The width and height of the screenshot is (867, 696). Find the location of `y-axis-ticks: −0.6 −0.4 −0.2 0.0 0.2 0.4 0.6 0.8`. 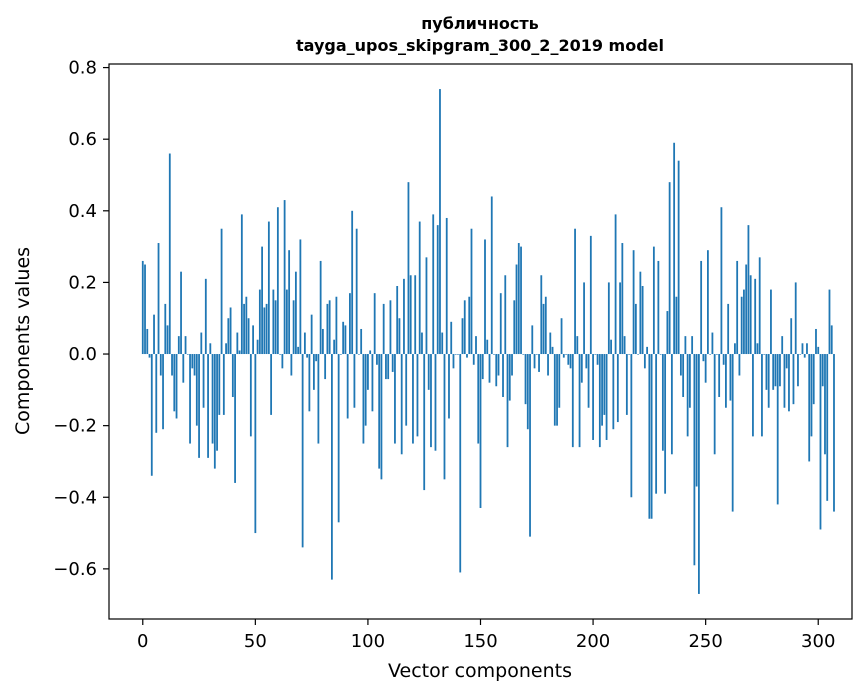

y-axis-ticks: −0.6 −0.4 −0.2 0.0 0.2 0.4 0.6 0.8 is located at coordinates (81, 319).